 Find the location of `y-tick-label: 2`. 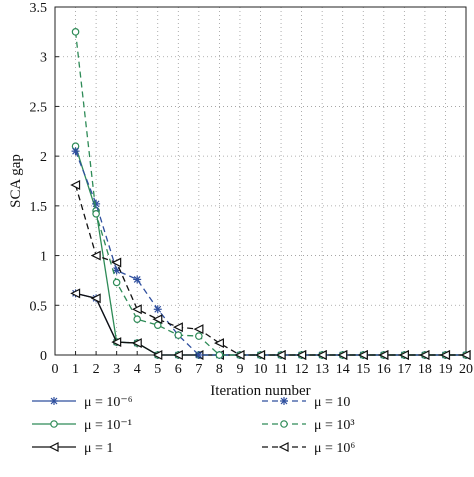

y-tick-label: 2 is located at coordinates (43, 157).